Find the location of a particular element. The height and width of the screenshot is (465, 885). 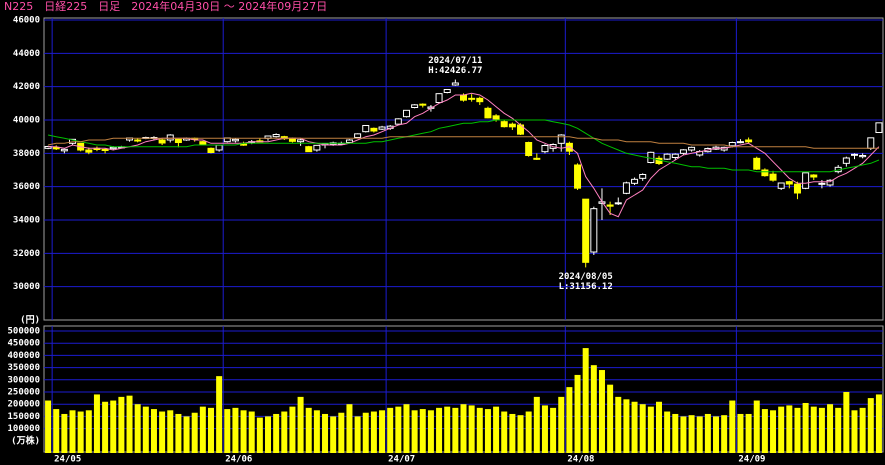

y-tick-label: 30000 is located at coordinates (26, 287).